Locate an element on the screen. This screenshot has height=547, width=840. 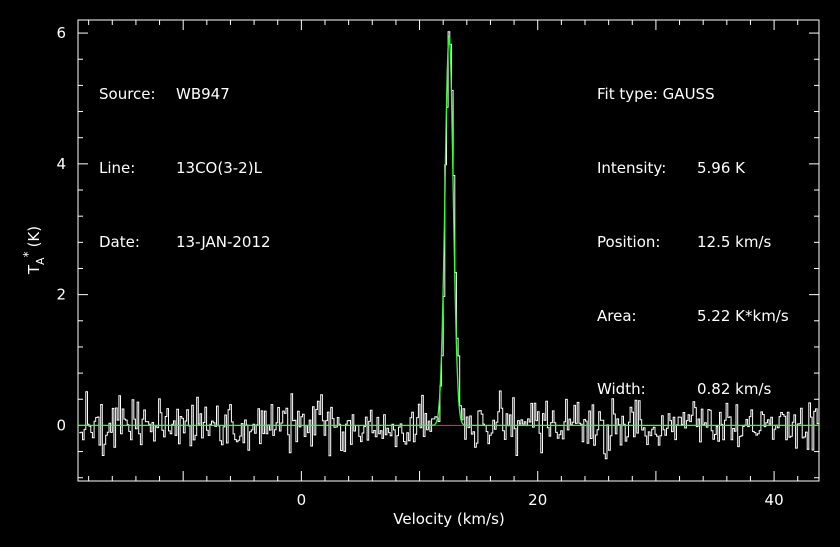
fit-value: 0.82 km/s is located at coordinates (734, 389).